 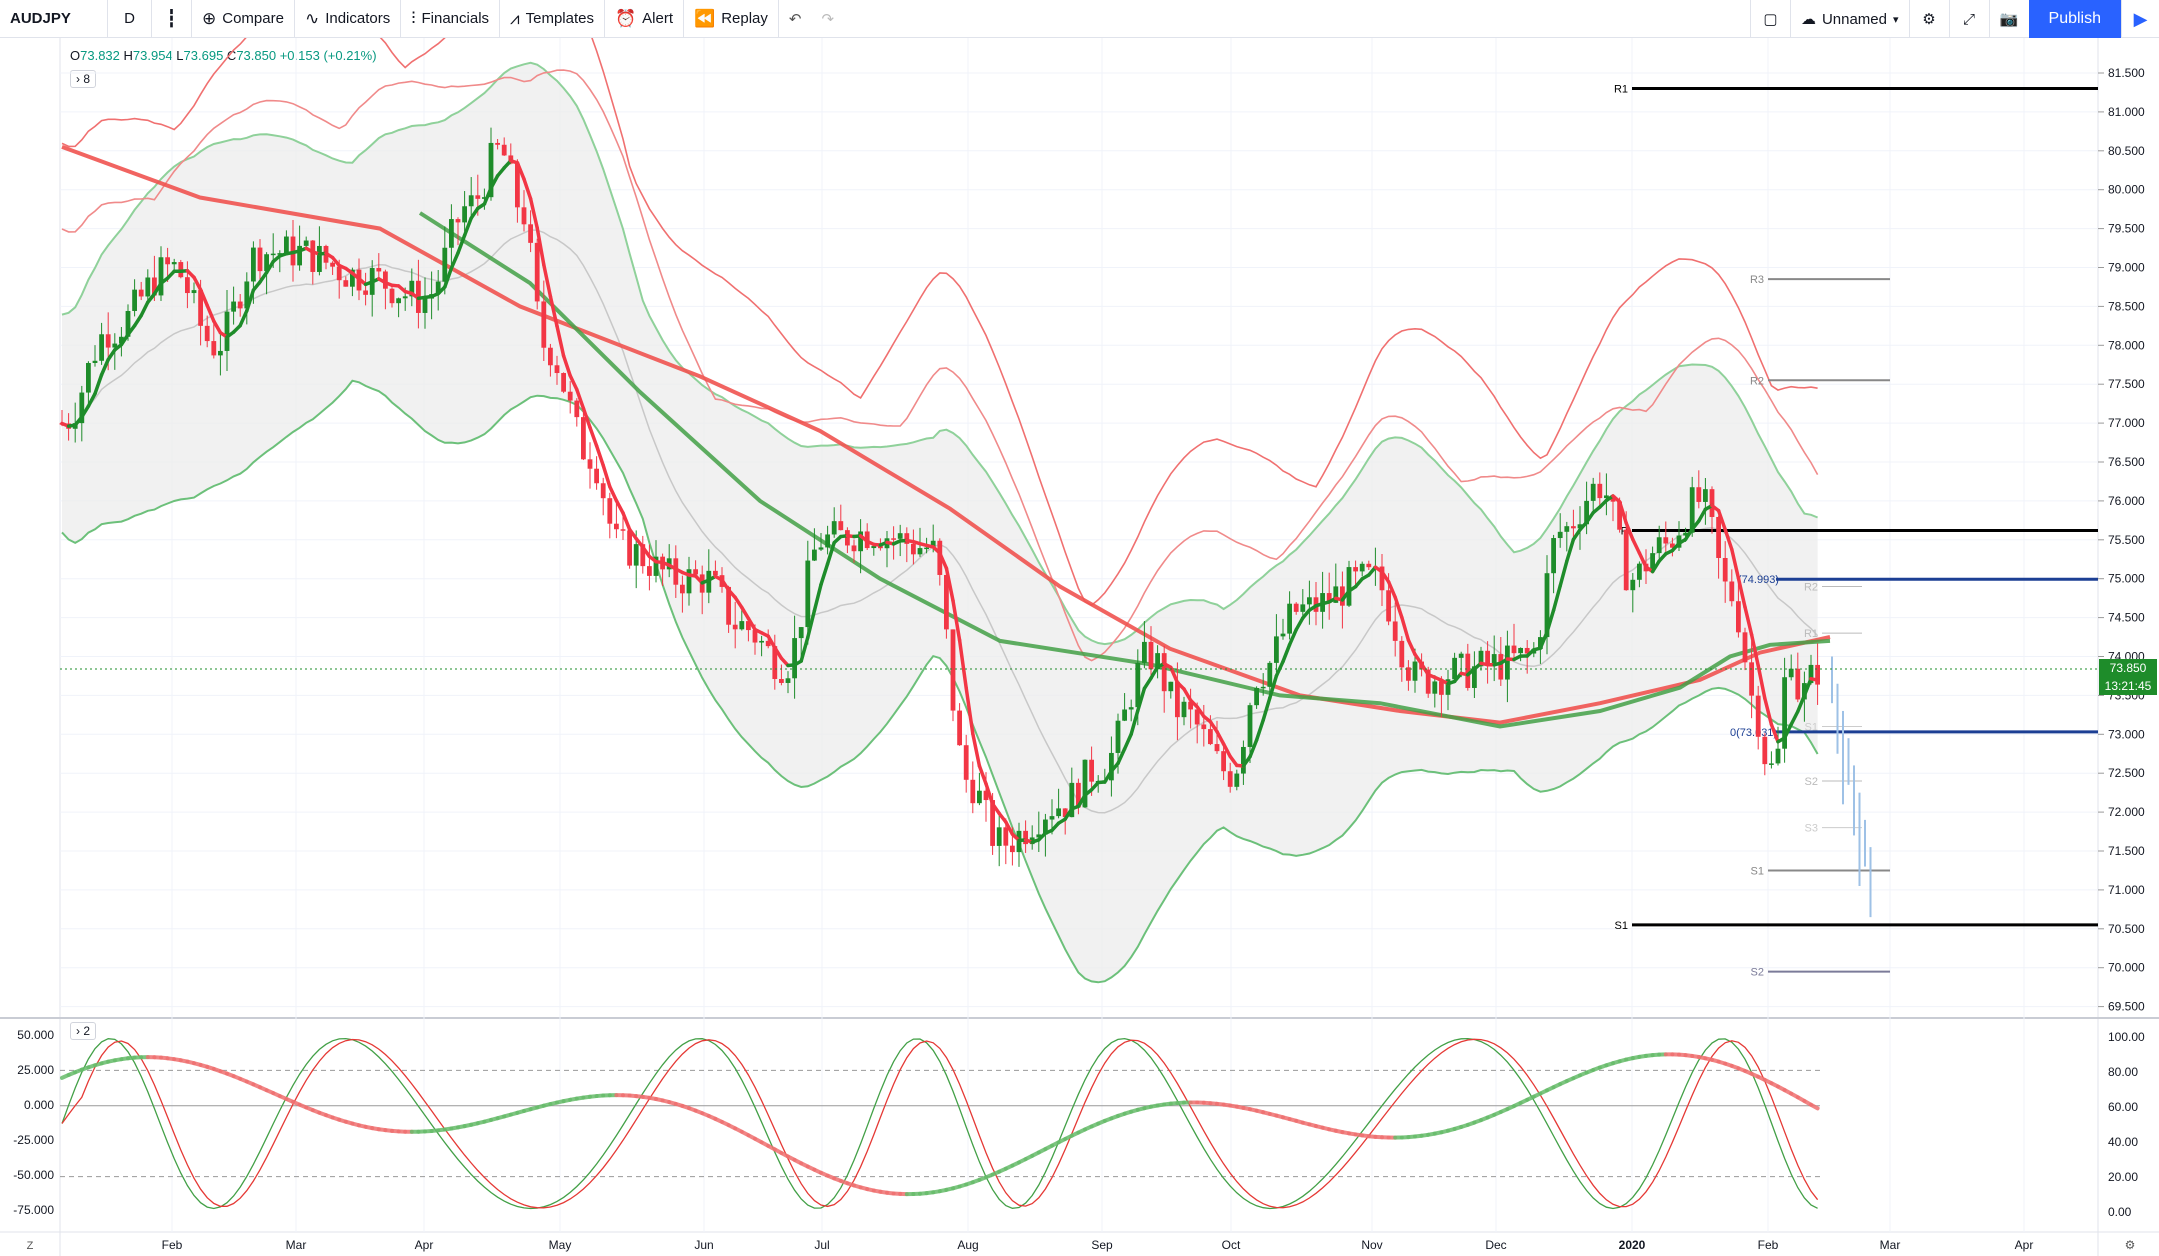 I want to click on undo-button: ↶, so click(x=795, y=19).